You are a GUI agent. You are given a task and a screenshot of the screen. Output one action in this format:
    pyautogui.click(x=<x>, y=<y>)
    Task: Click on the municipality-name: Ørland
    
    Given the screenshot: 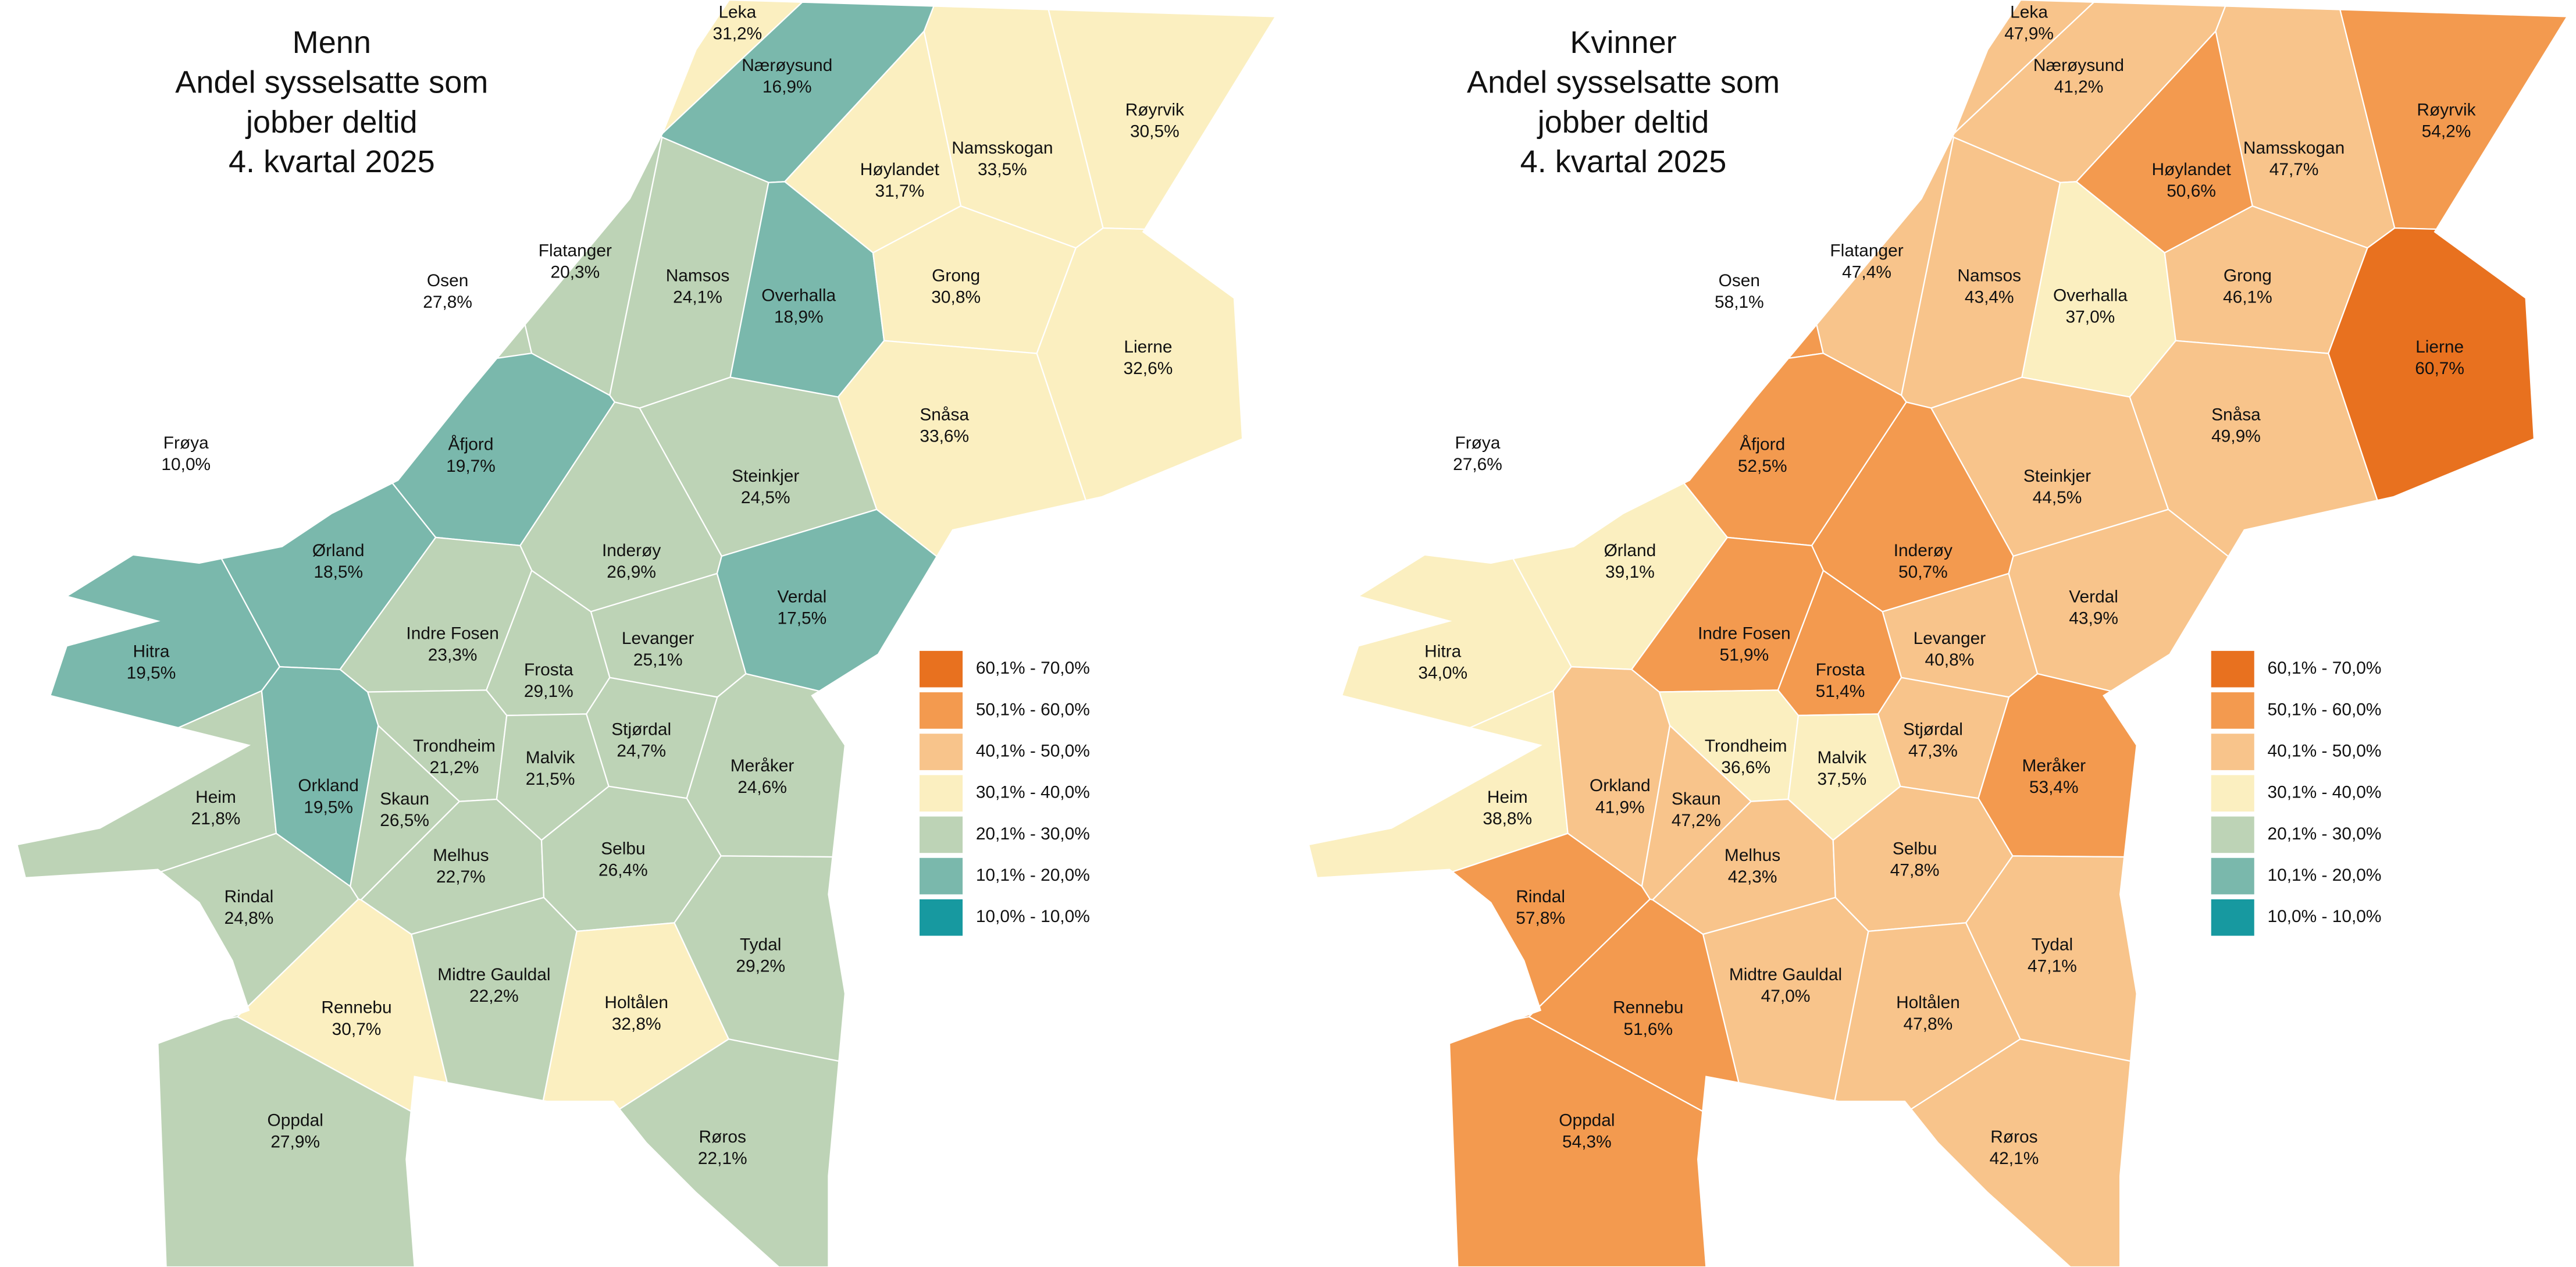 What is the action you would take?
    pyautogui.click(x=338, y=550)
    